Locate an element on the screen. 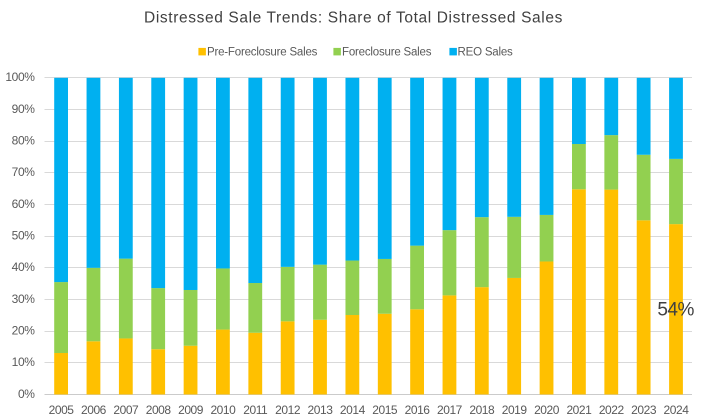 The width and height of the screenshot is (703, 418). svg-text: 50% is located at coordinates (24, 235).